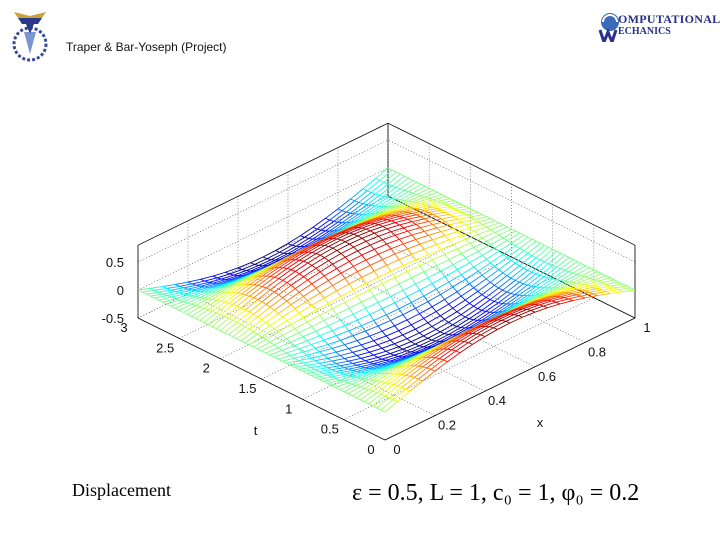 Image resolution: width=720 pixels, height=540 pixels. I want to click on backwall-t-grid-line-z, so click(263, 229).